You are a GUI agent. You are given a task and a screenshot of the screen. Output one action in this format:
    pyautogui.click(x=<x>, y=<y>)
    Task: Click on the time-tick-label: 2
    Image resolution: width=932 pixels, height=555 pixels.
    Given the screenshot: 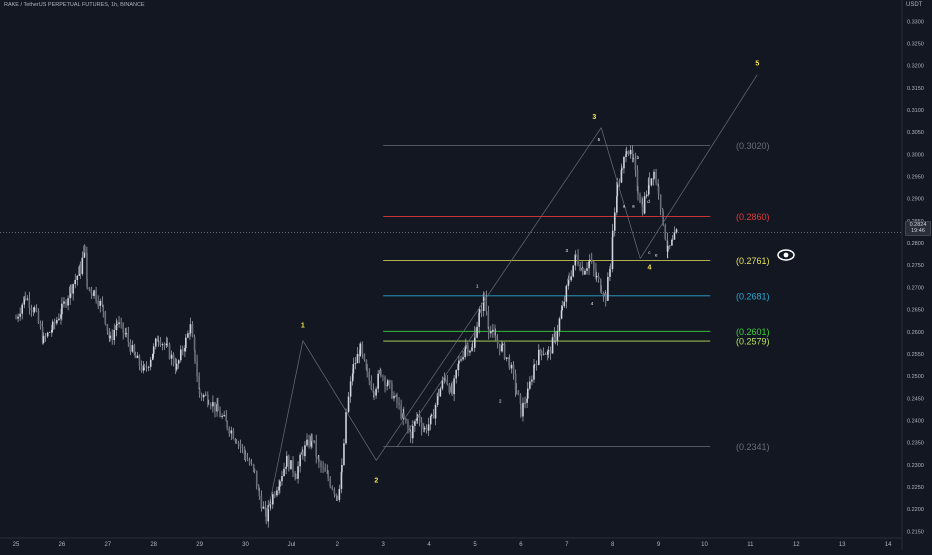 What is the action you would take?
    pyautogui.click(x=338, y=545)
    